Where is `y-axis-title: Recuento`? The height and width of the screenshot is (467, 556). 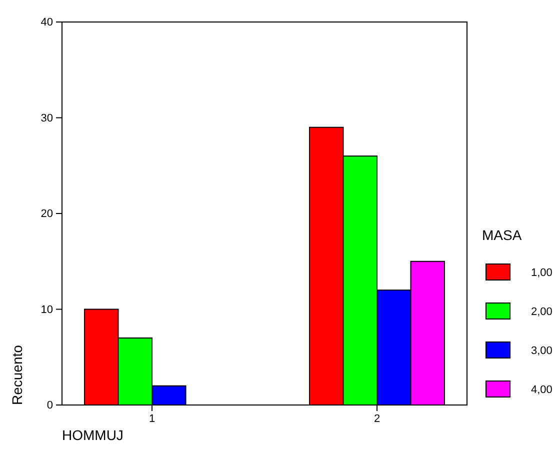 y-axis-title: Recuento is located at coordinates (17, 374).